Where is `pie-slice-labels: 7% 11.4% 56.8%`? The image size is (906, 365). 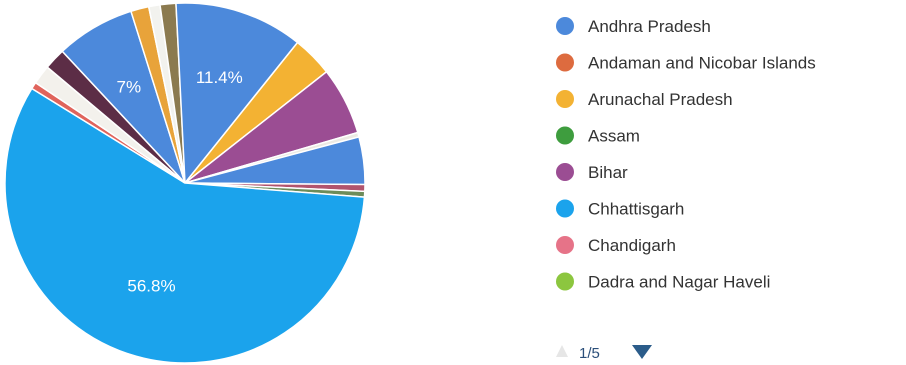 pie-slice-labels: 7% 11.4% 56.8% is located at coordinates (180, 182).